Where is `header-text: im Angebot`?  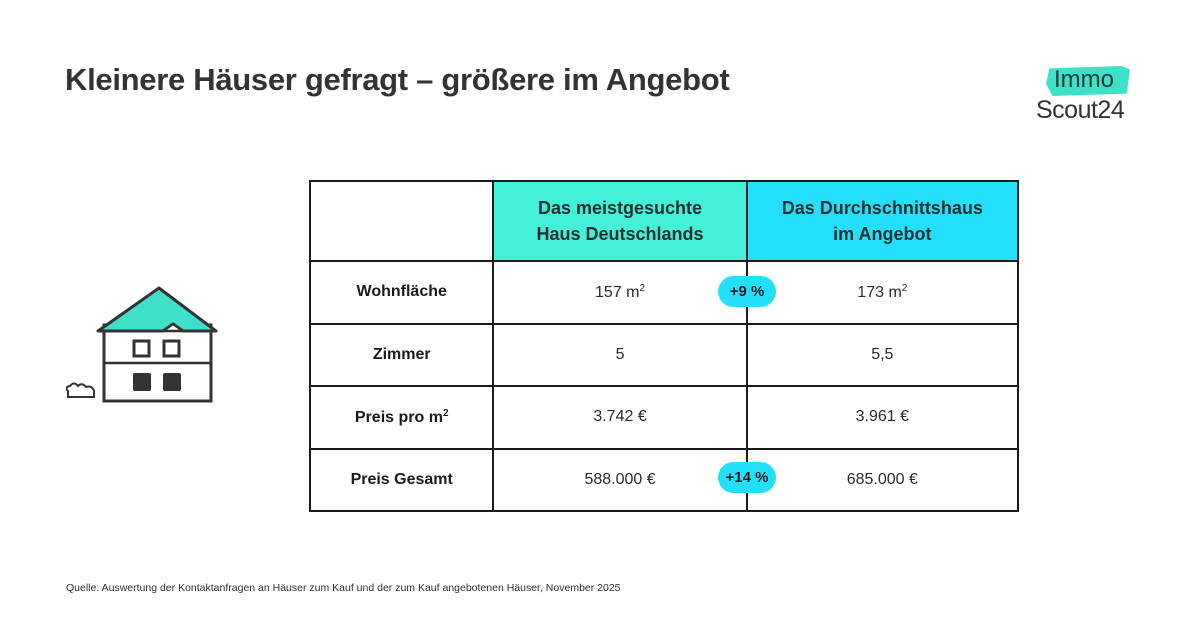 header-text: im Angebot is located at coordinates (882, 234).